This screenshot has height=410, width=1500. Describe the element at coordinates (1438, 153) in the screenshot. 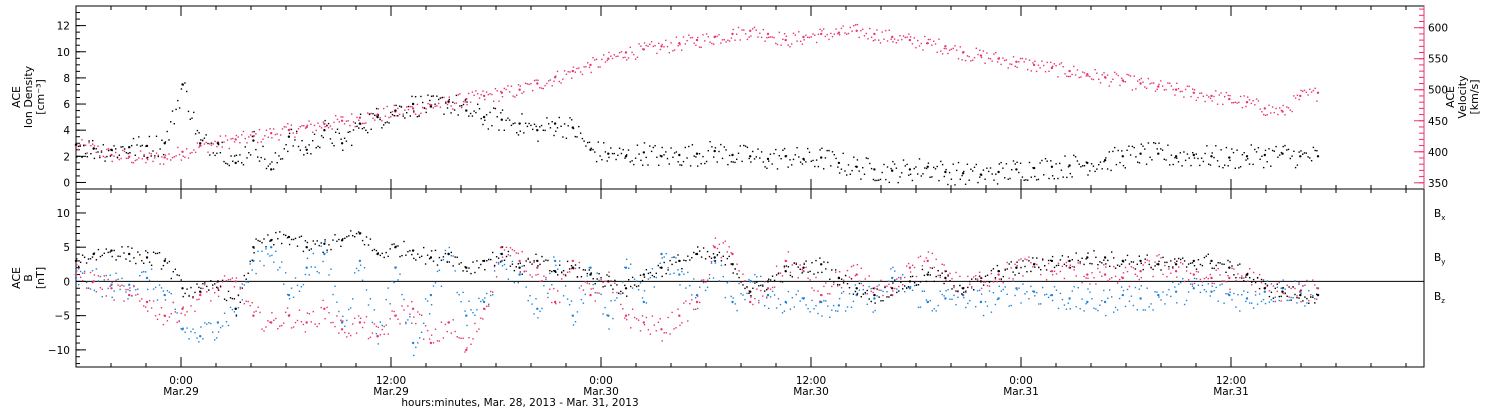

I see `velocity-tick-label: 400` at that location.